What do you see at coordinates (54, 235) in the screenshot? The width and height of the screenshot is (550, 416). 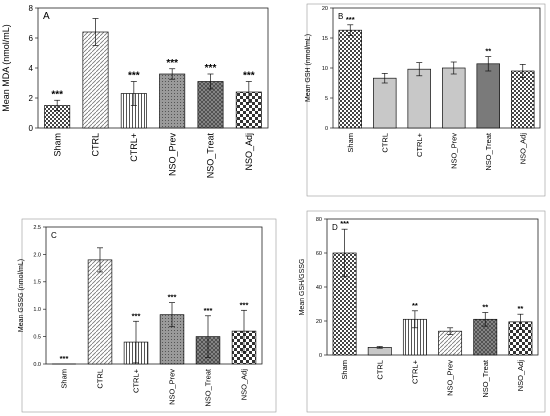 I see `panel-letter: C` at bounding box center [54, 235].